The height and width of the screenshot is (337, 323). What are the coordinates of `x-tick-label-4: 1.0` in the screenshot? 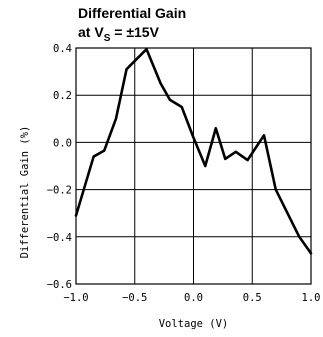 It's located at (311, 298).